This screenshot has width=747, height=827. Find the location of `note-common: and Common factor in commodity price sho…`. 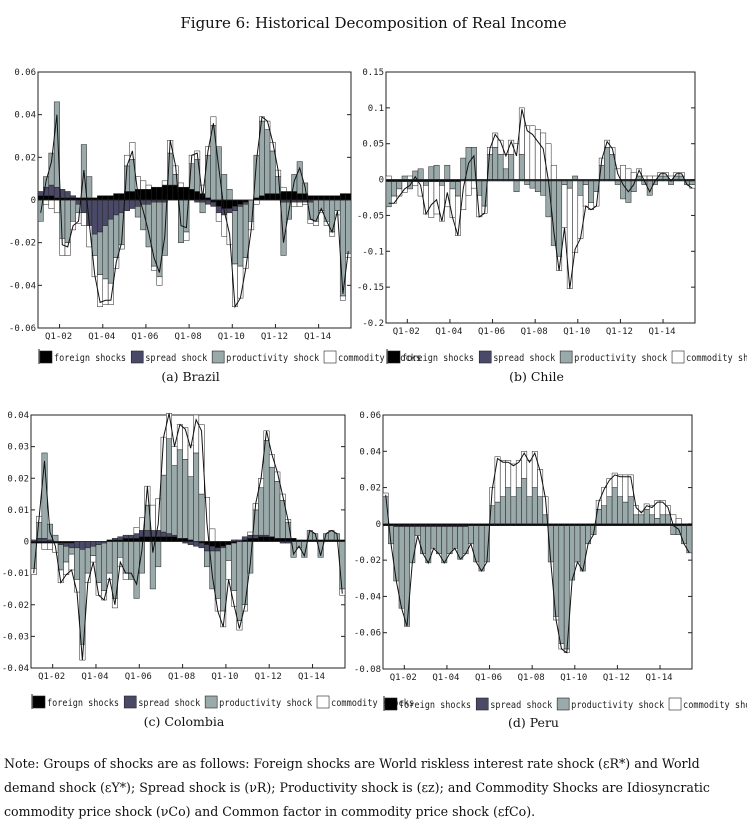

note-common: and Common factor in commodity price sho… is located at coordinates (341, 811).